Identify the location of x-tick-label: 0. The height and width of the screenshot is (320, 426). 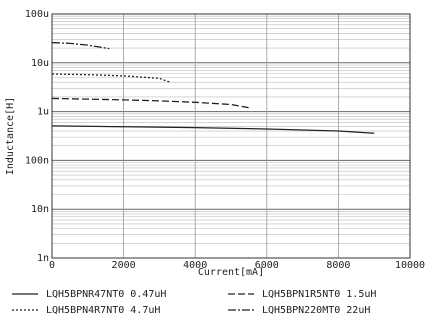
(52, 265).